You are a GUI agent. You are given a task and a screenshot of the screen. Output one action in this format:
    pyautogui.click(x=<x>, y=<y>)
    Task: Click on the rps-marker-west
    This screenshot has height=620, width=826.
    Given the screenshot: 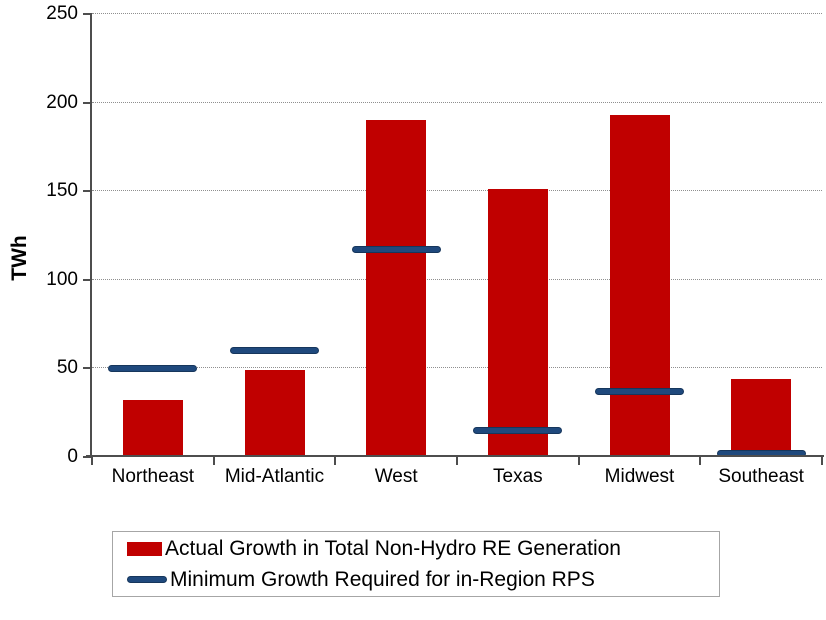 What is the action you would take?
    pyautogui.click(x=396, y=250)
    